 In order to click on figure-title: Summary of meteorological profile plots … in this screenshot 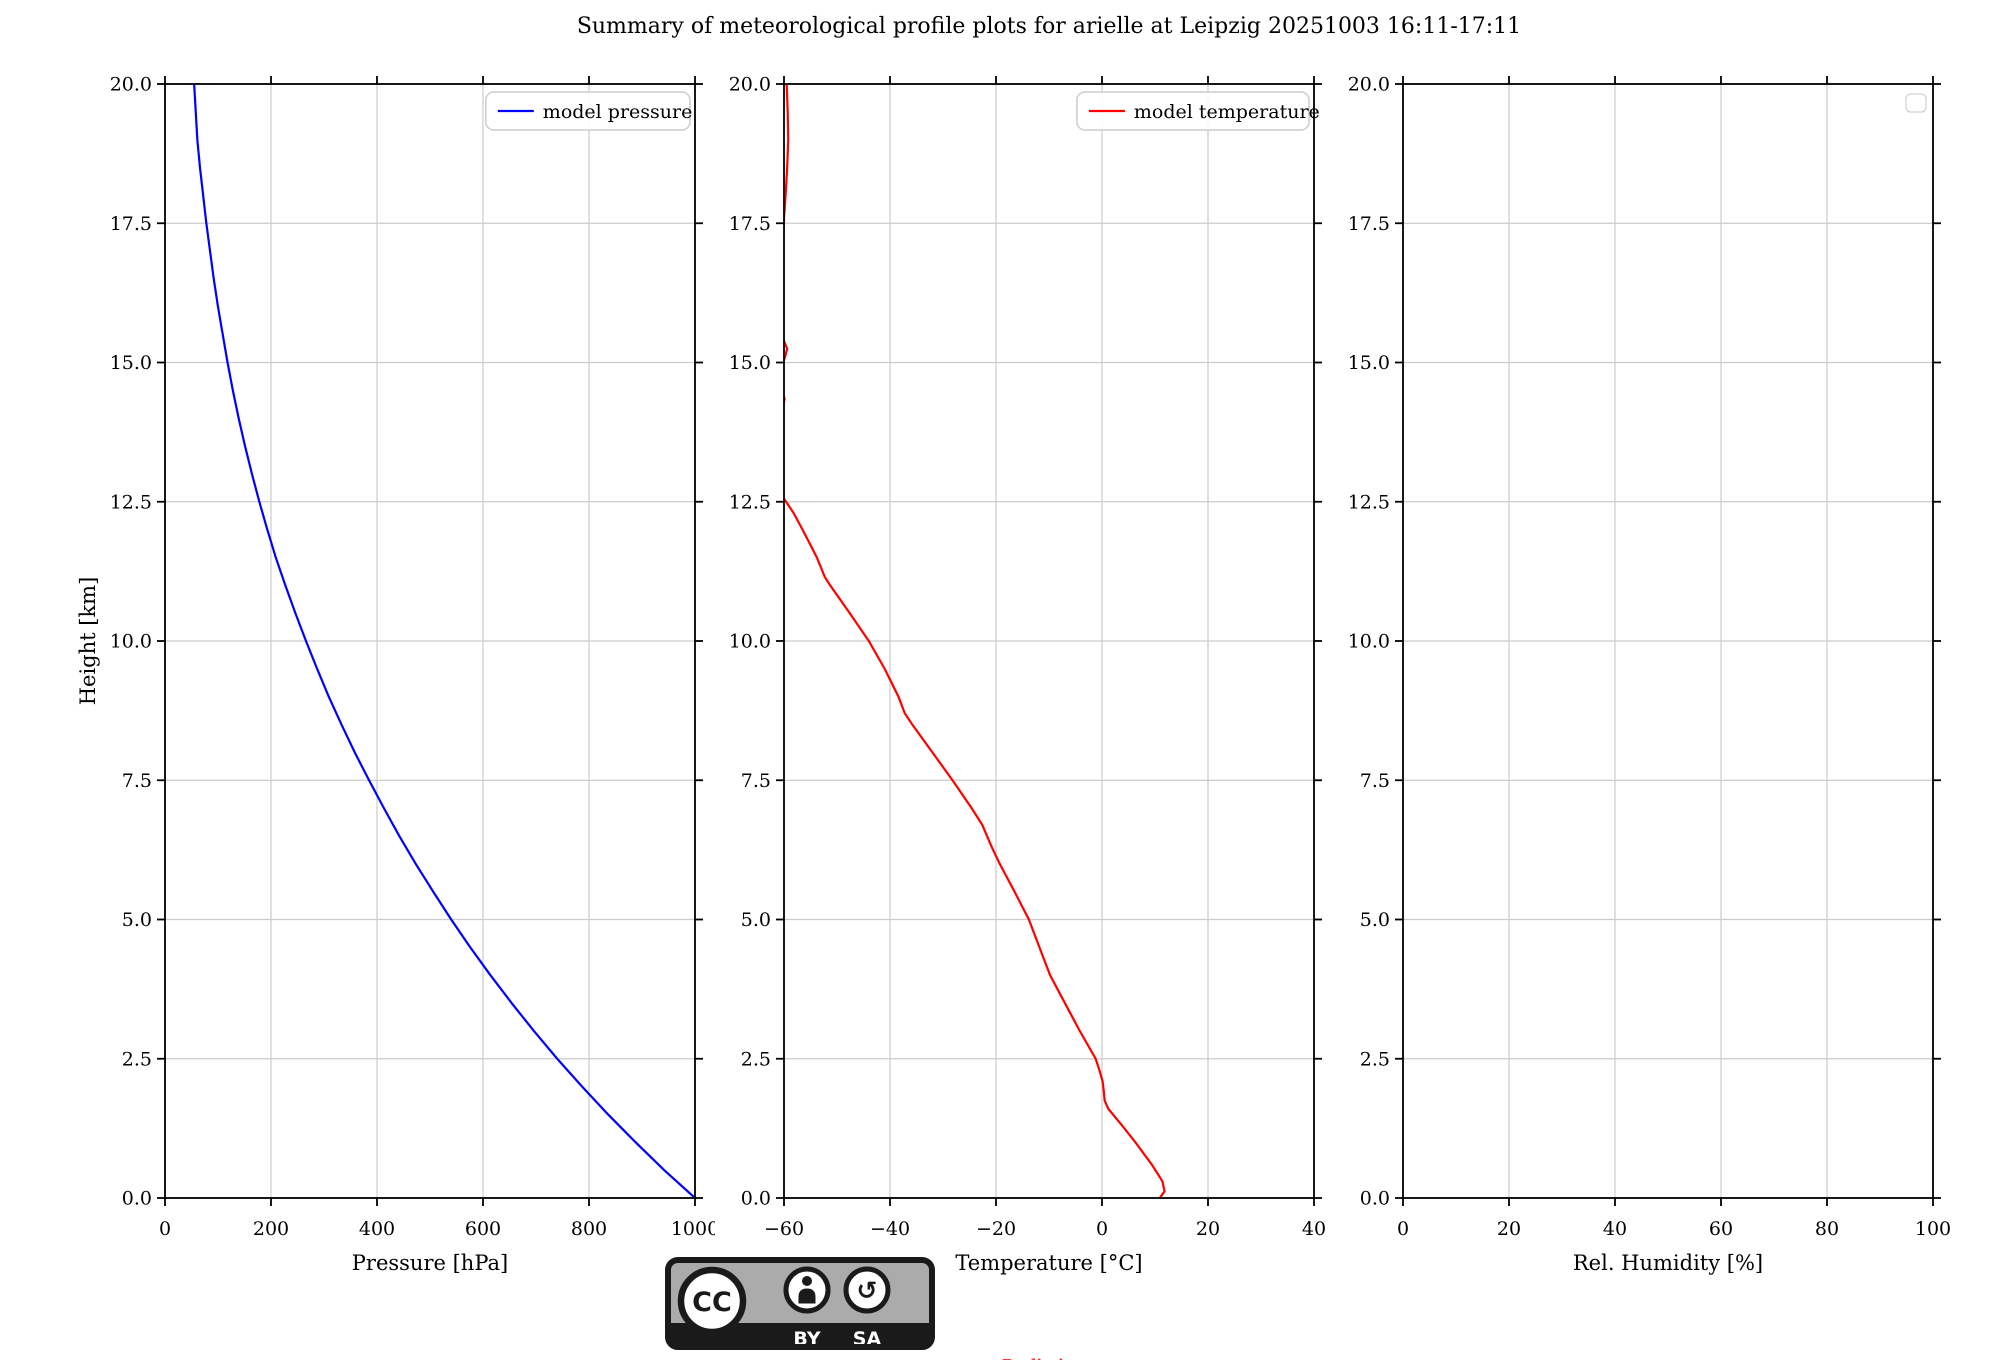, I will do `click(1049, 26)`.